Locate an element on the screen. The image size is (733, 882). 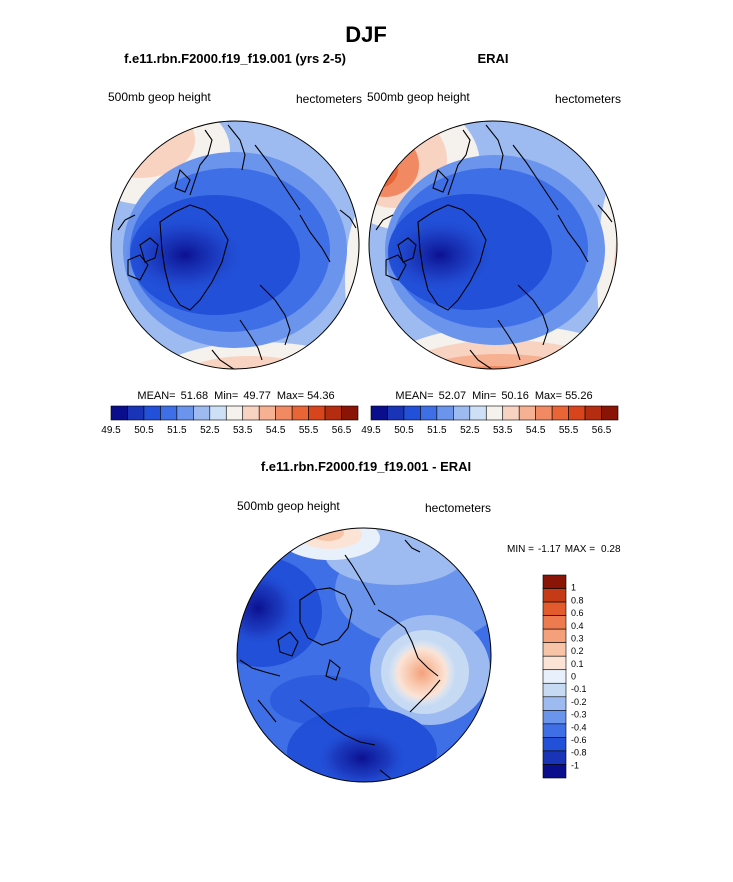
colorbar-erai-tick-label: 49.5 is located at coordinates (371, 430).